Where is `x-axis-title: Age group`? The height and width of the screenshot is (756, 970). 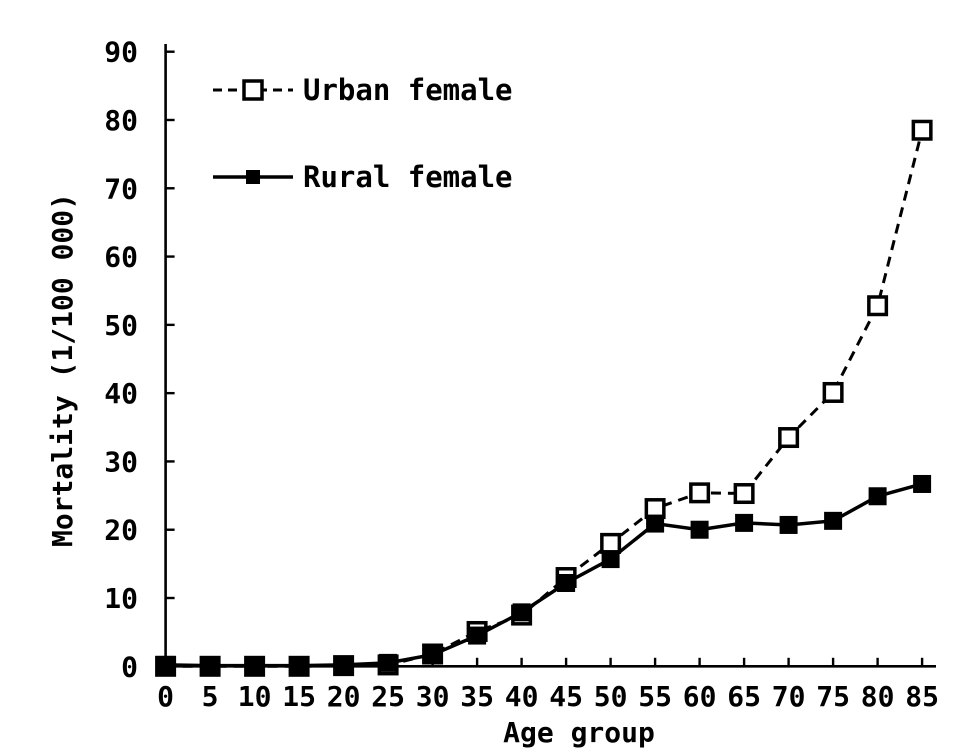 x-axis-title: Age group is located at coordinates (579, 732).